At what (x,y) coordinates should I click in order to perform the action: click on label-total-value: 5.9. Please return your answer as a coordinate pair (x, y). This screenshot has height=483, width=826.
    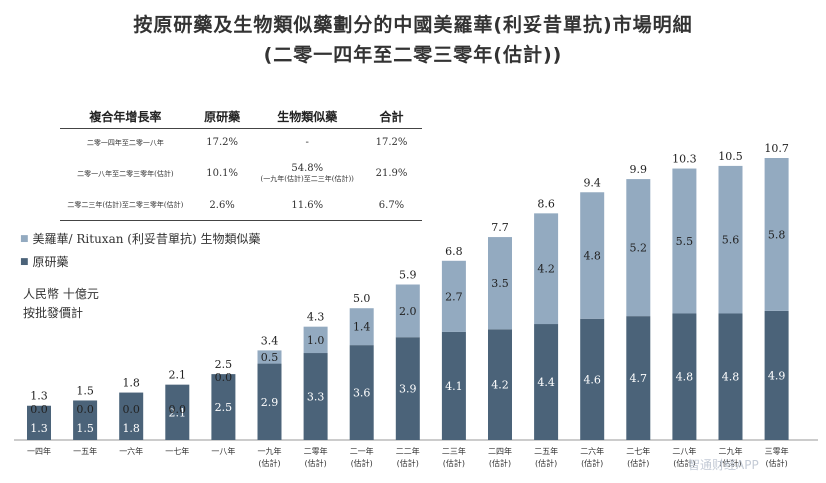
    Looking at the image, I should click on (408, 275).